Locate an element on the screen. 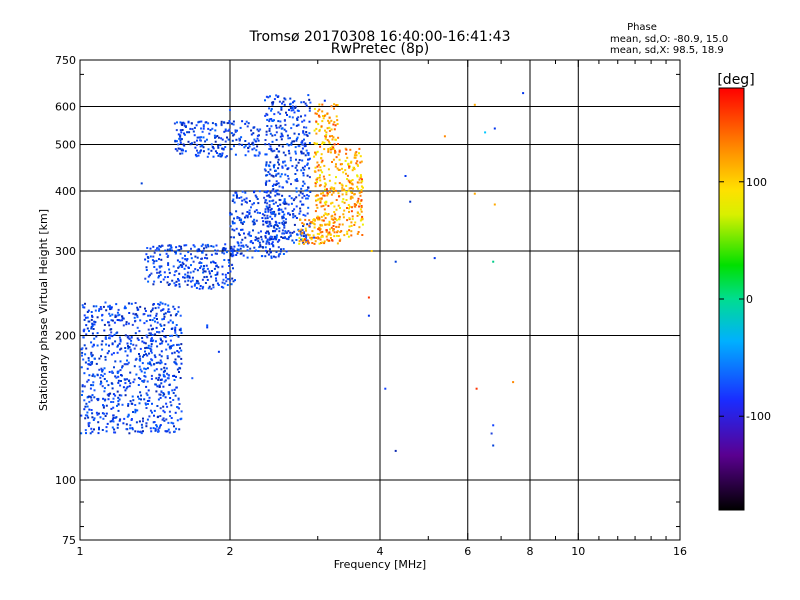  y-tick-label: 75 is located at coordinates (69, 540).